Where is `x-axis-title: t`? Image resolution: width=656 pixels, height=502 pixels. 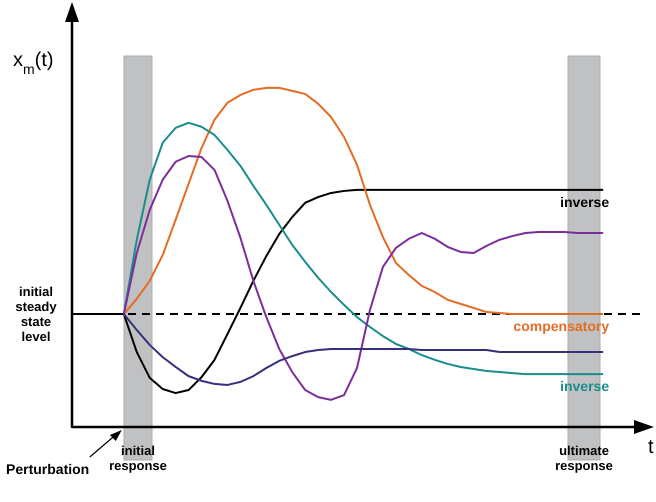
x-axis-title: t is located at coordinates (651, 447).